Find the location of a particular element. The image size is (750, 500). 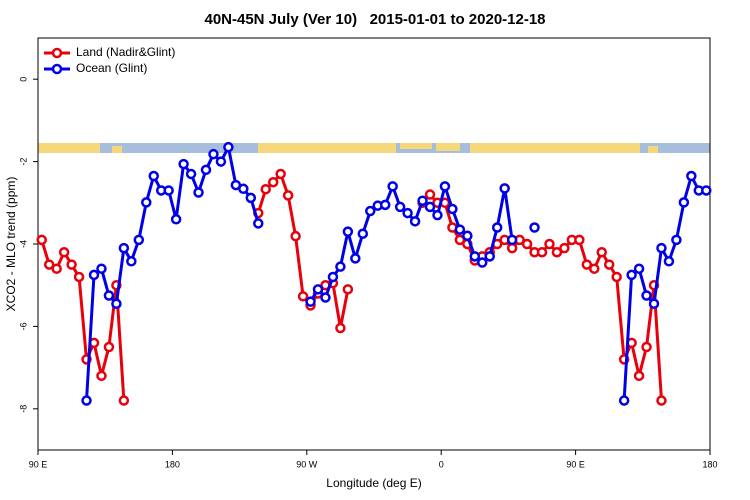

y-axis-label: XCO2 - MLO trend (ppm) is located at coordinates (11, 244).